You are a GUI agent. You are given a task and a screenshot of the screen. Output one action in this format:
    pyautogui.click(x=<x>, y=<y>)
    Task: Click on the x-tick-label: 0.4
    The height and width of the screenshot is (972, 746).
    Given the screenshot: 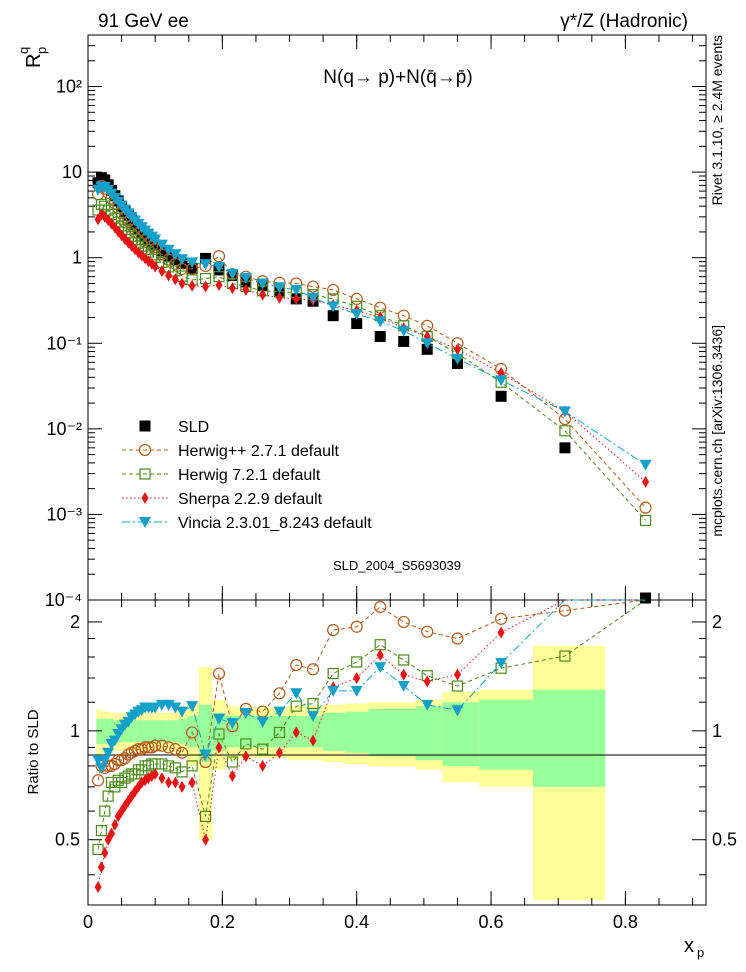 What is the action you would take?
    pyautogui.click(x=356, y=922)
    